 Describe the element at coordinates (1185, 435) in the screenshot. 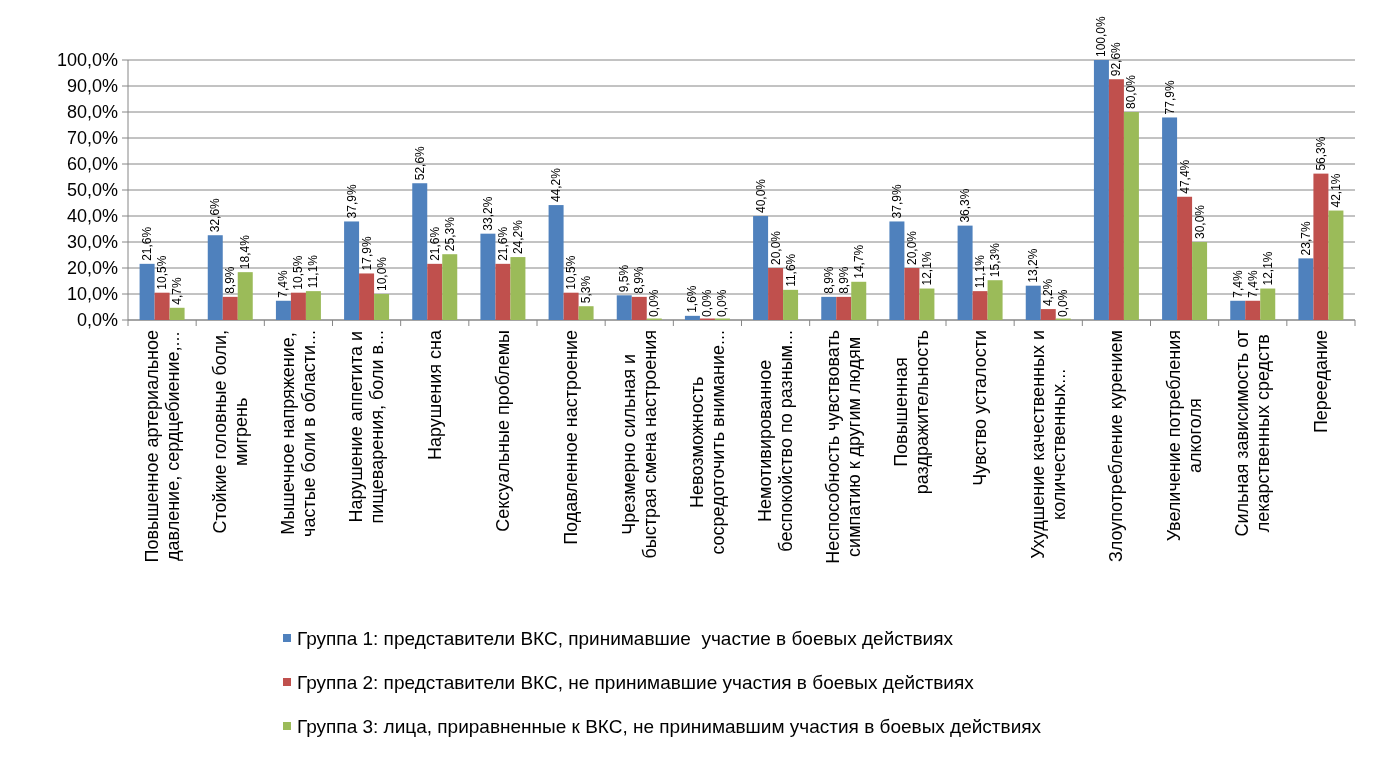

I see `x-tick-label: Увеличение потребления алкоголя` at that location.